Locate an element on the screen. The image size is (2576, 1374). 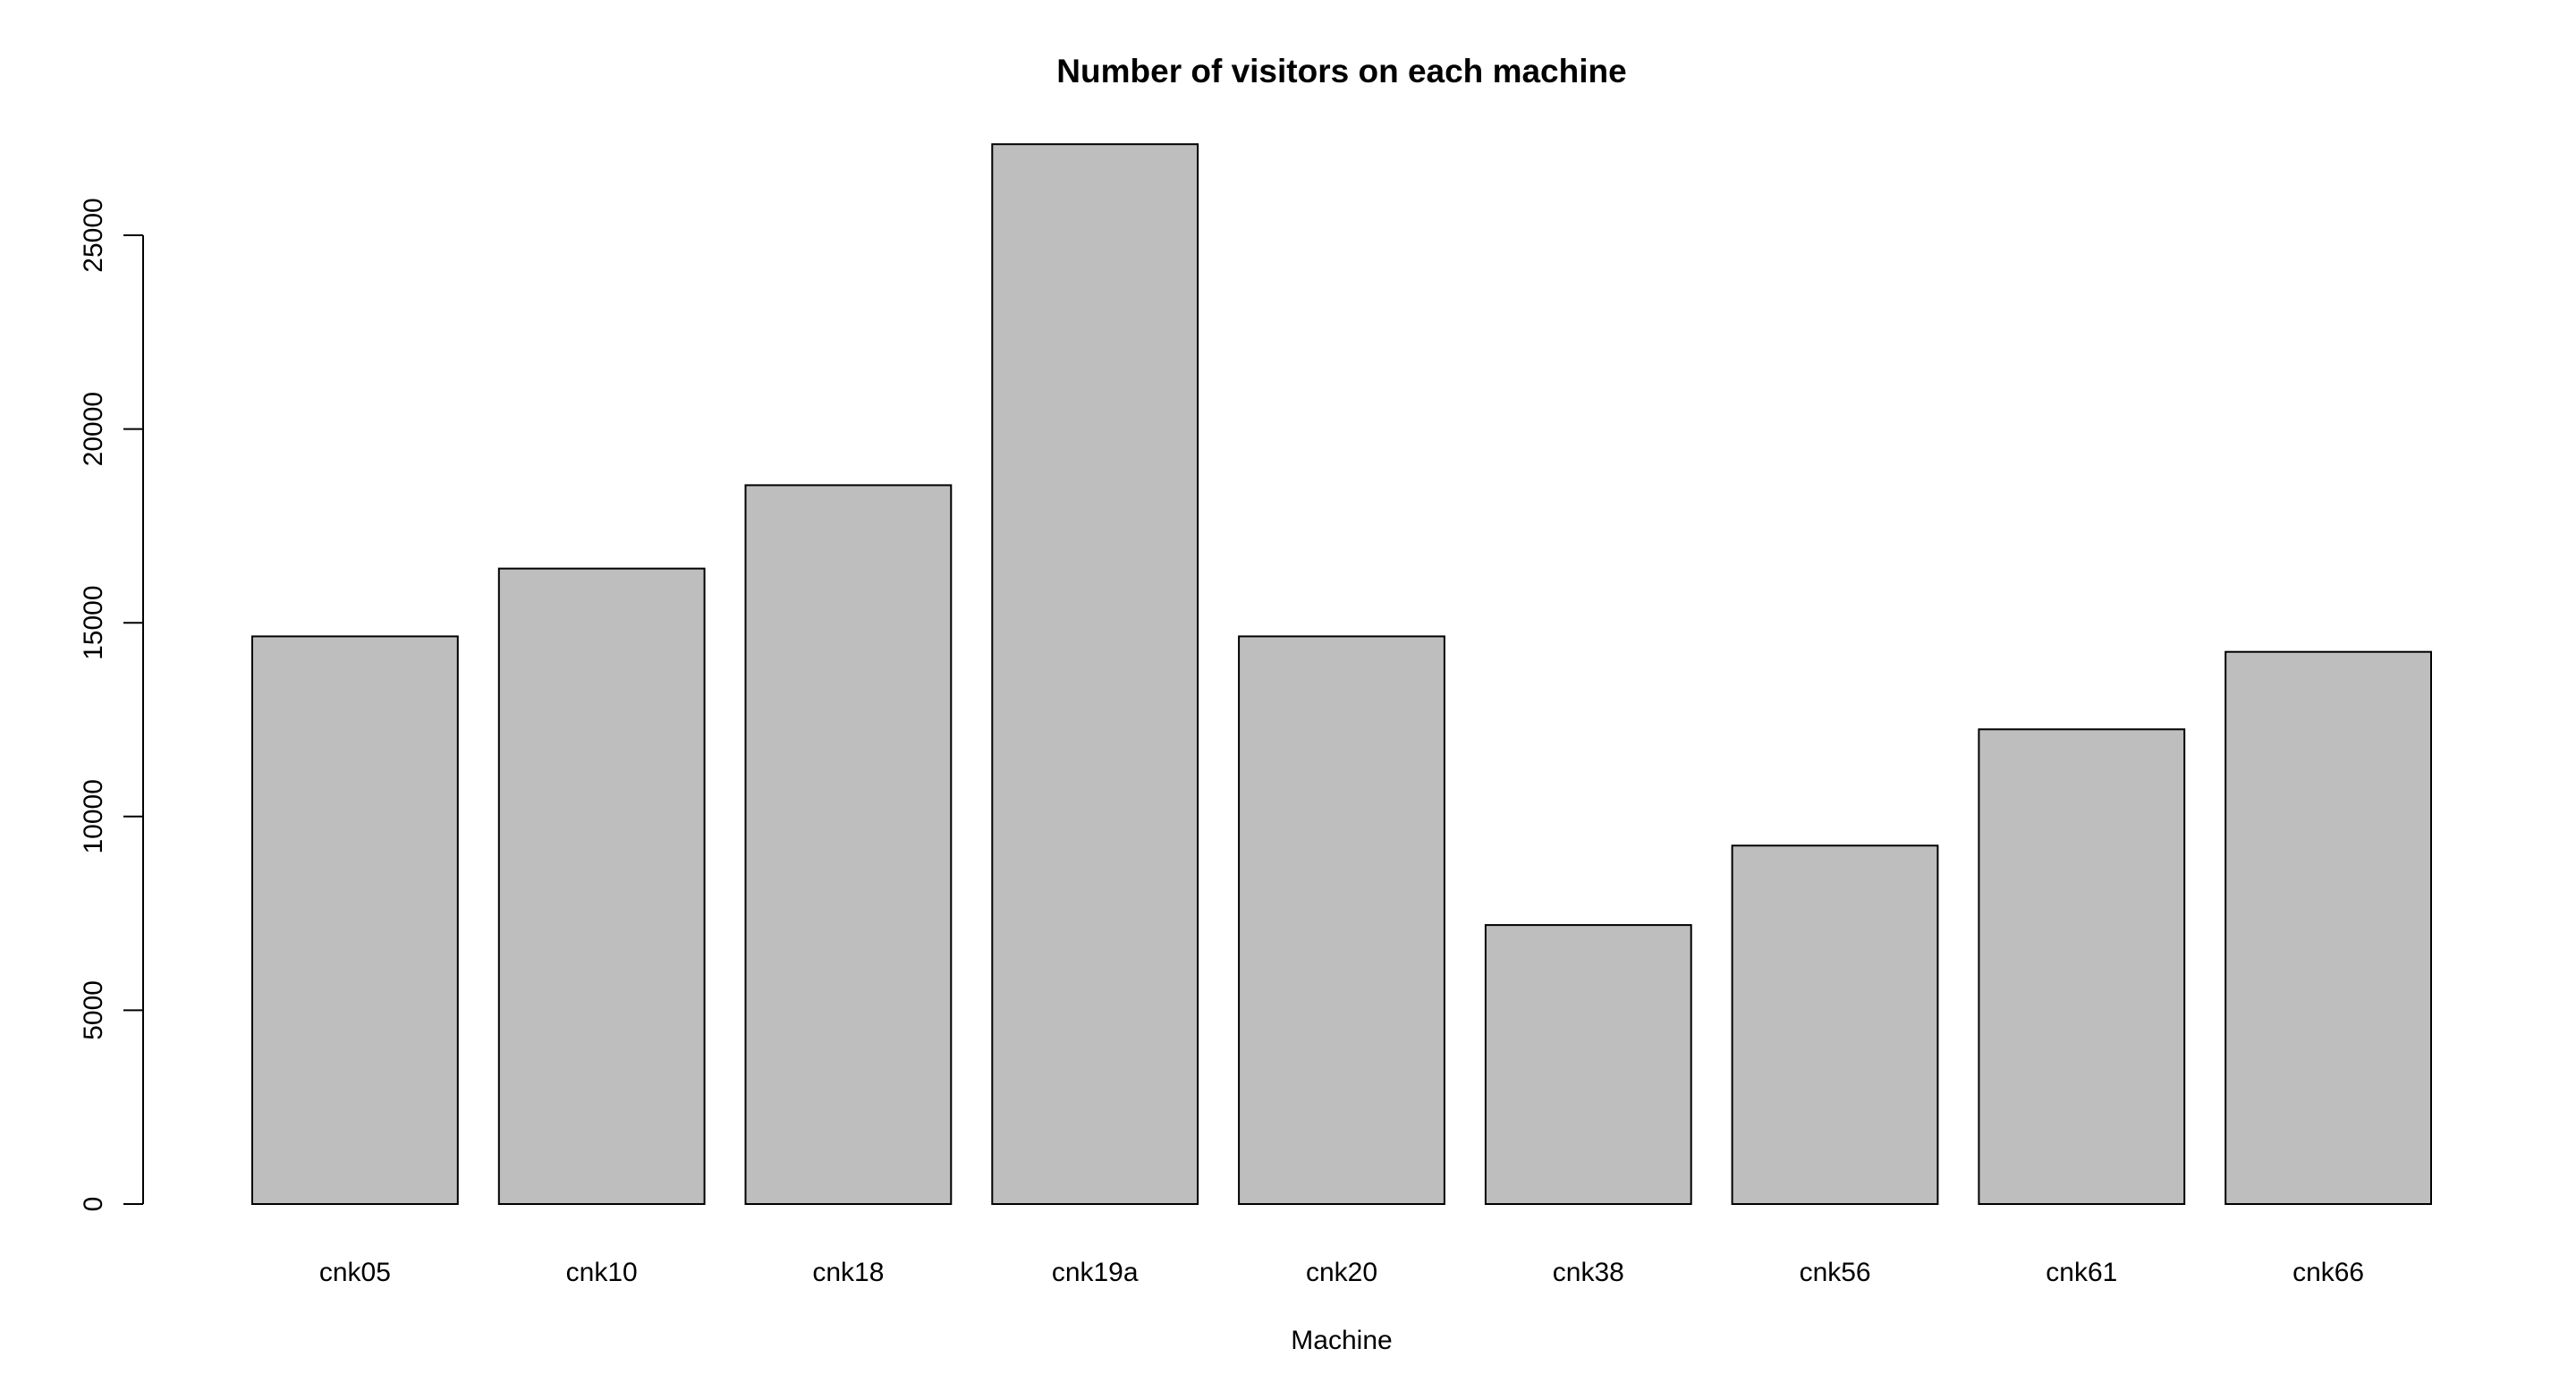
x-tick-label-cnk19a: cnk19a is located at coordinates (1095, 1272).